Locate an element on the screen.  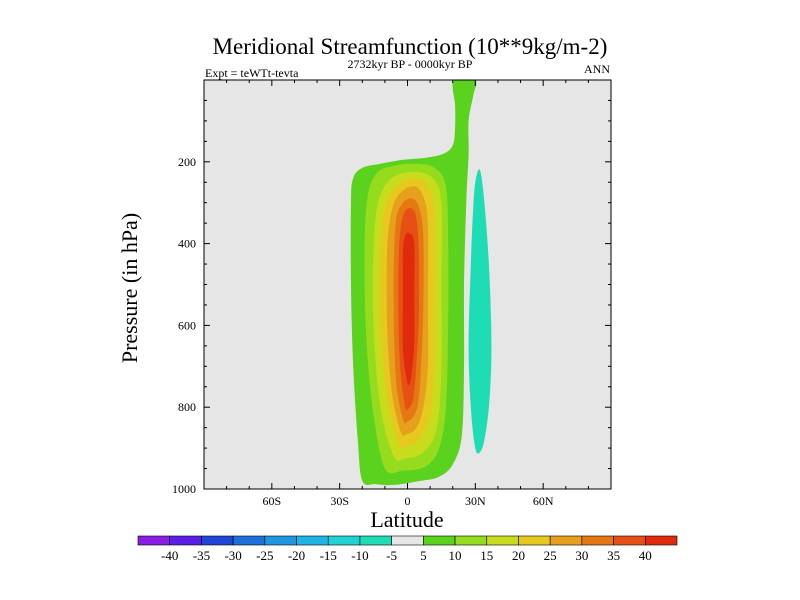
season-label: ANN is located at coordinates (597, 69).